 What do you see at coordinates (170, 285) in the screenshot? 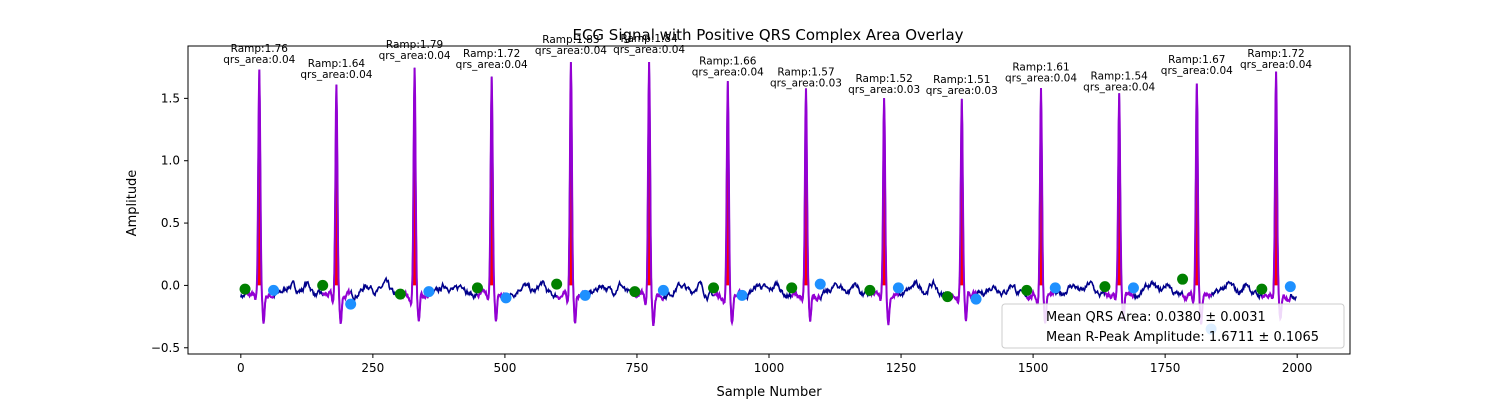
I see `y-tick-label: 0.0` at bounding box center [170, 285].